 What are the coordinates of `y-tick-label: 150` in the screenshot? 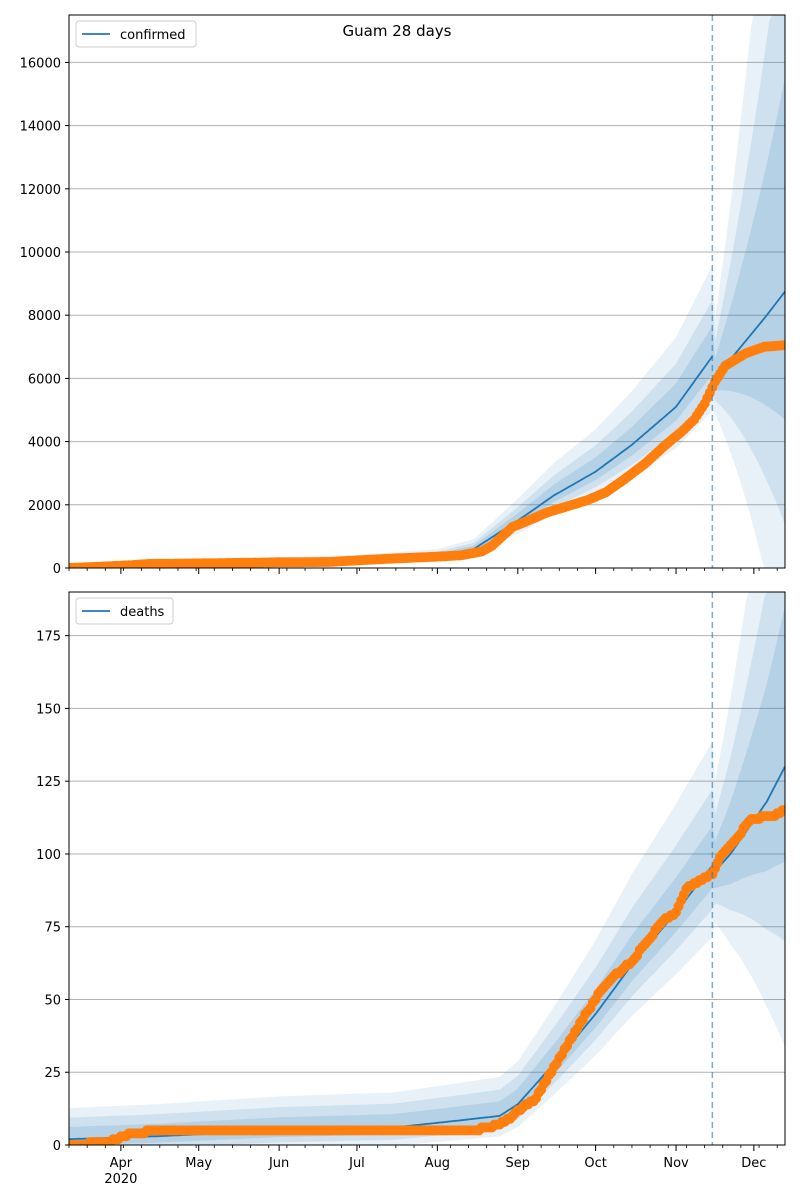 It's located at (48, 709).